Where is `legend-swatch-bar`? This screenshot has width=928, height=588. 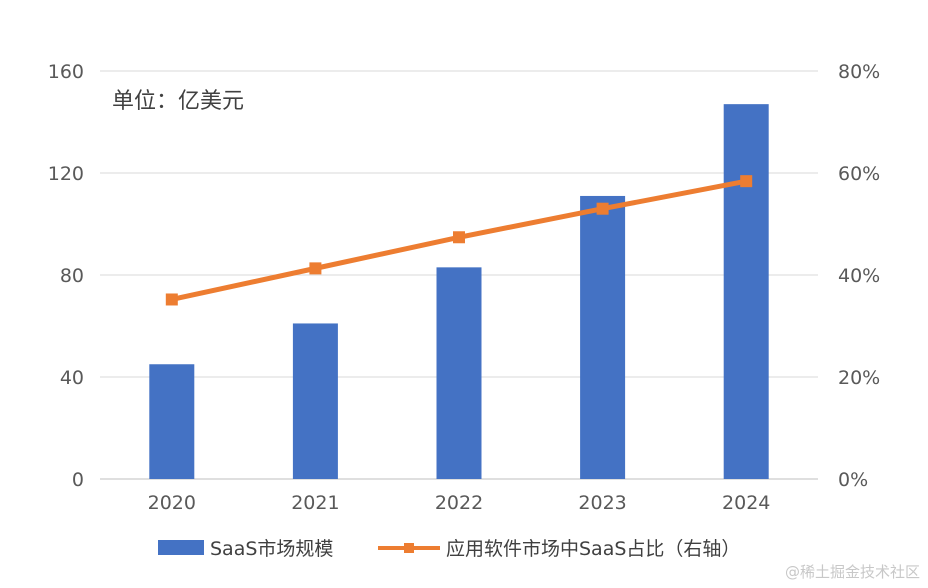 legend-swatch-bar is located at coordinates (181, 547).